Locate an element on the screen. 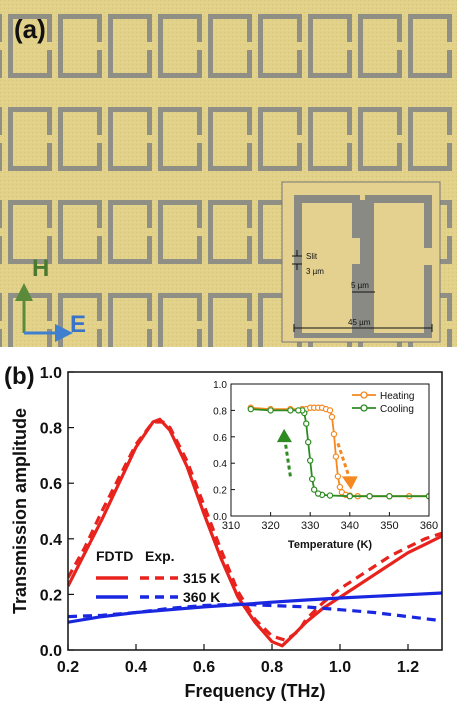 This screenshot has height=709, width=457. y-tick-label: 0.2 is located at coordinates (51, 595).